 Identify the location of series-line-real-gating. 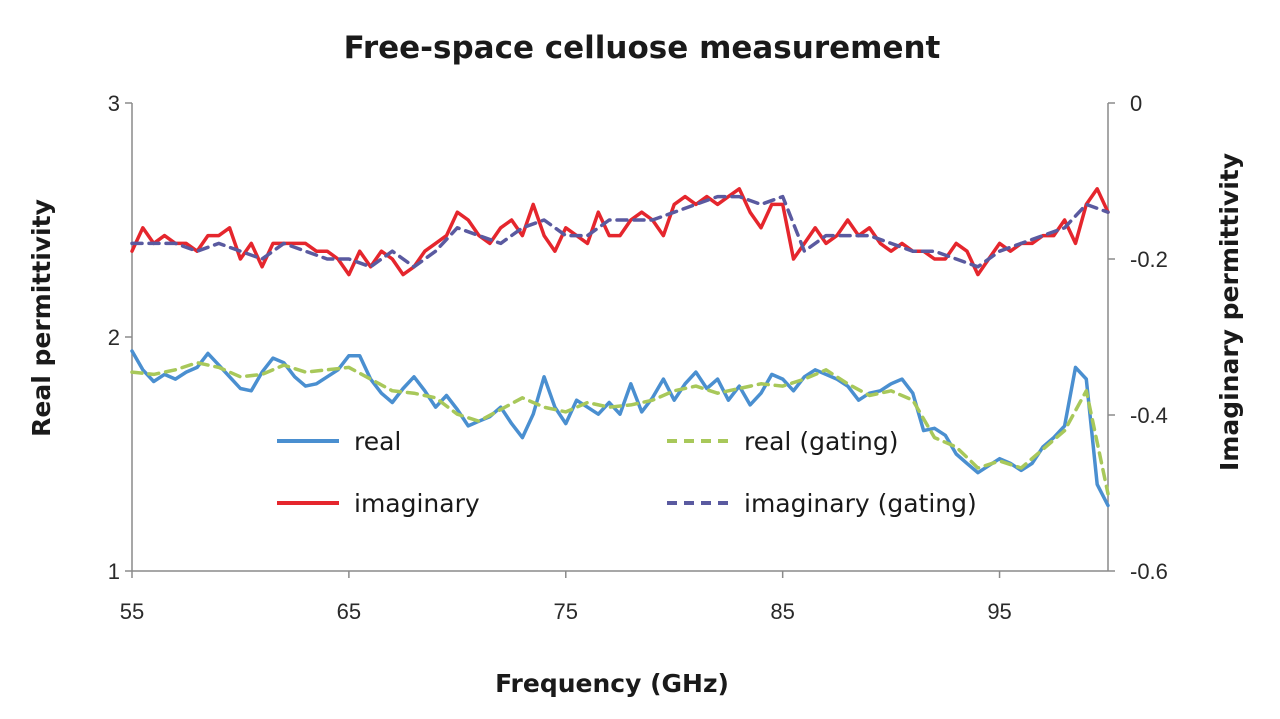
(620, 428).